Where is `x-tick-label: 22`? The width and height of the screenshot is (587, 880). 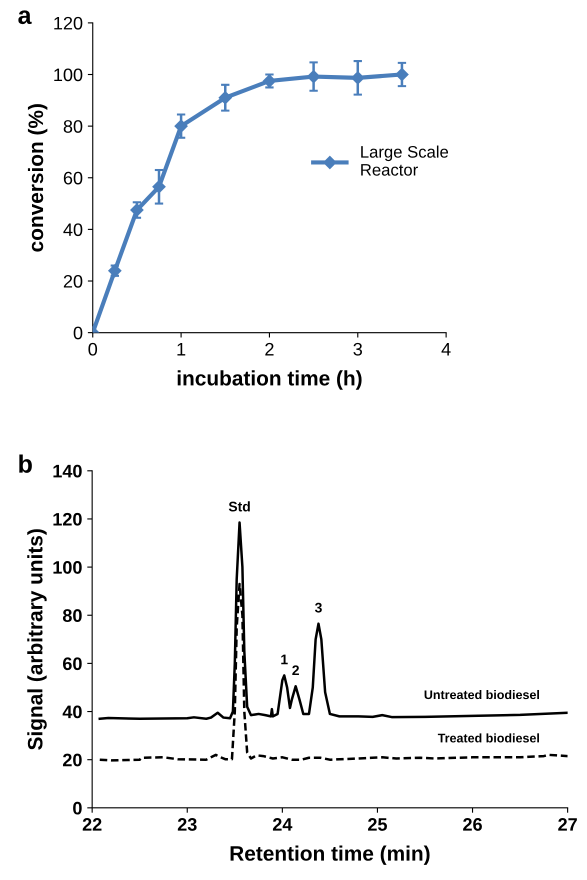
x-tick-label: 22 is located at coordinates (92, 824).